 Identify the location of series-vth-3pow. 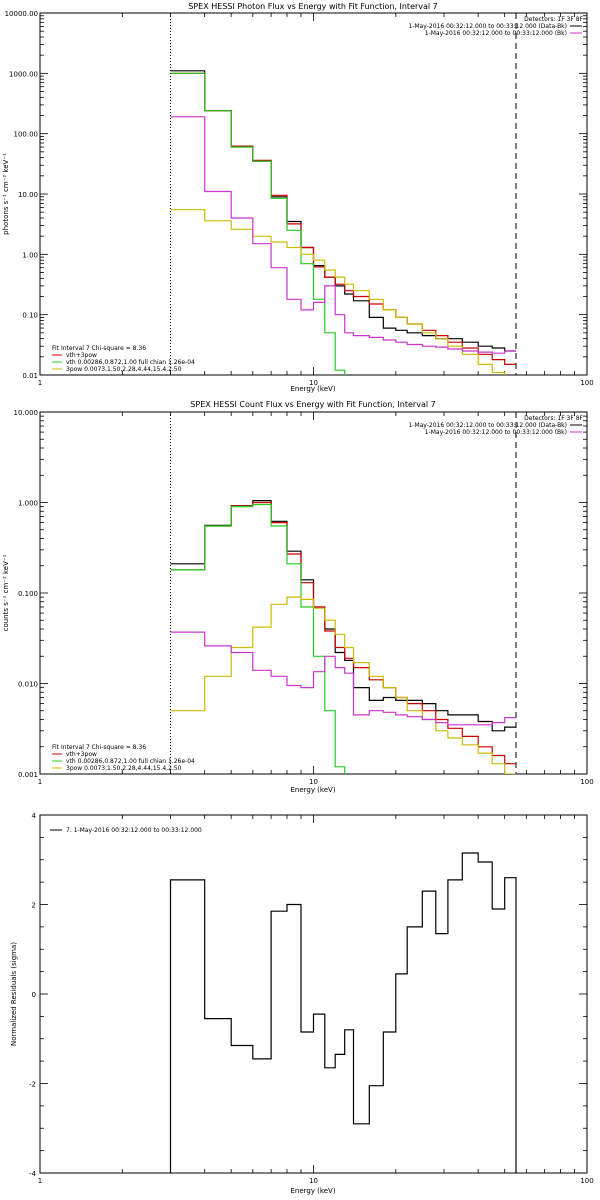
(343, 218).